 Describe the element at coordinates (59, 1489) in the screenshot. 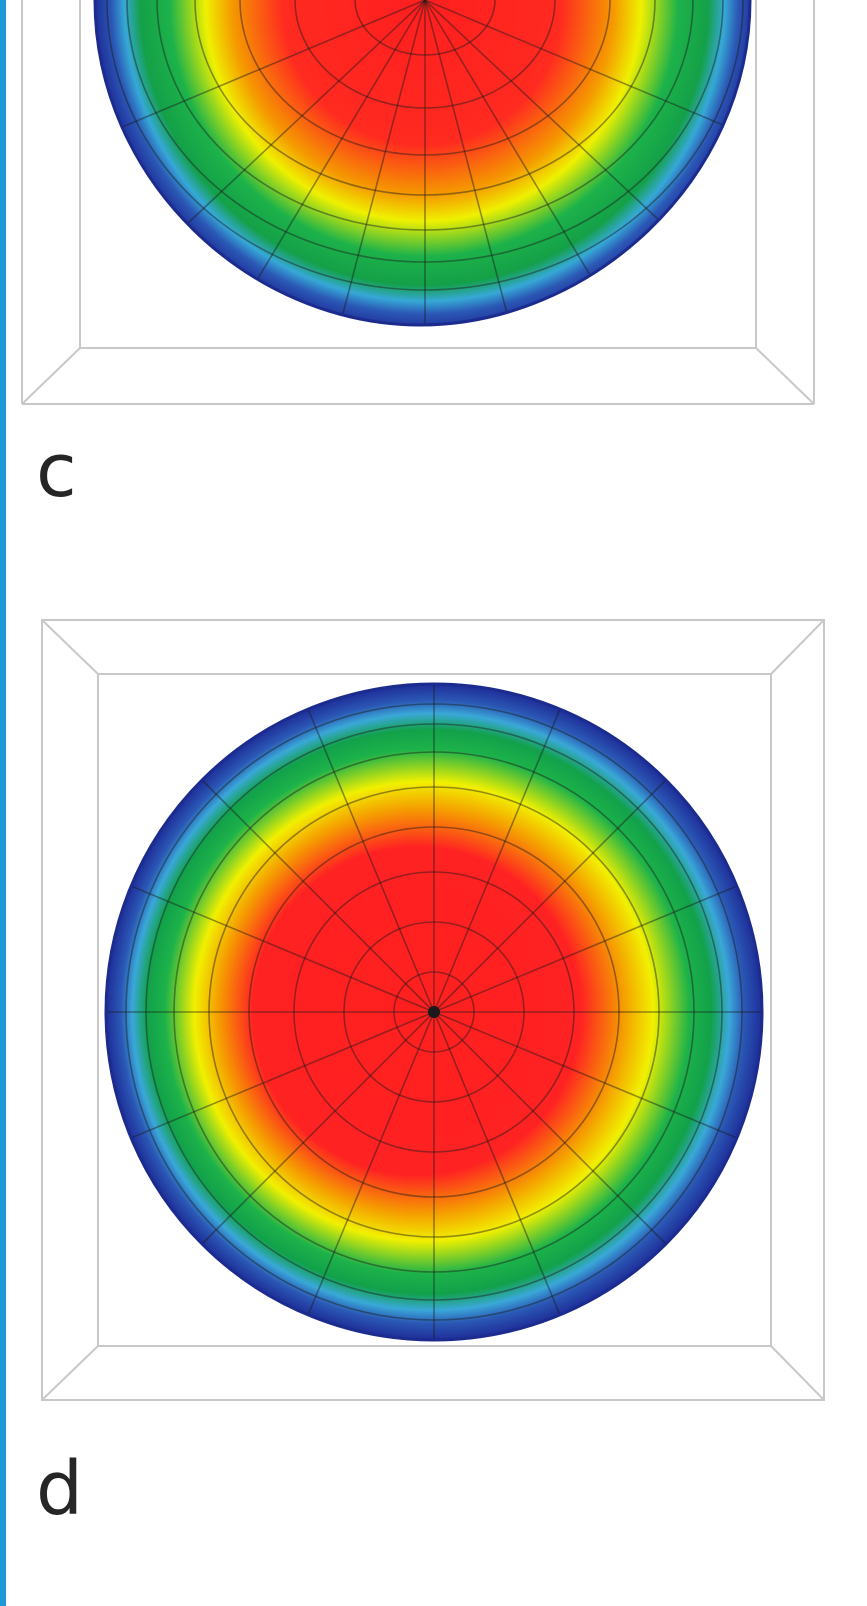

I see `panel-label-d: d` at that location.